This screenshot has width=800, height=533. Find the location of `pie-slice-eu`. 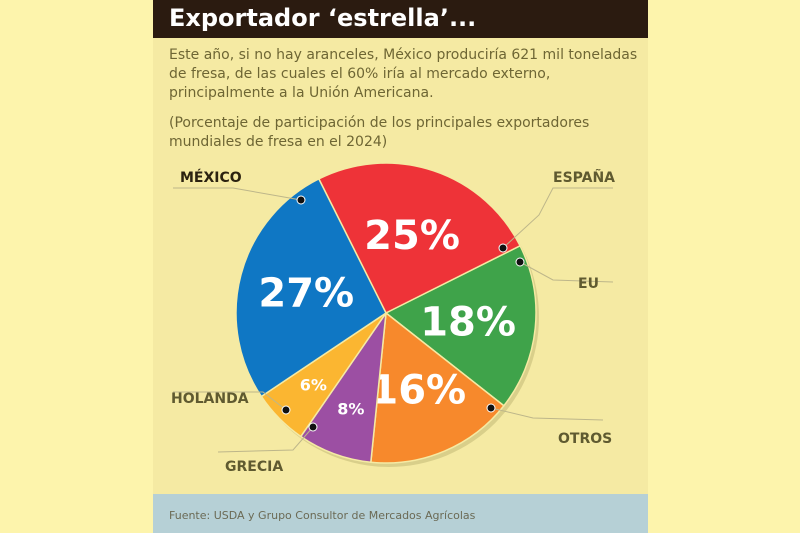

pie-slice-eu is located at coordinates (460, 325).